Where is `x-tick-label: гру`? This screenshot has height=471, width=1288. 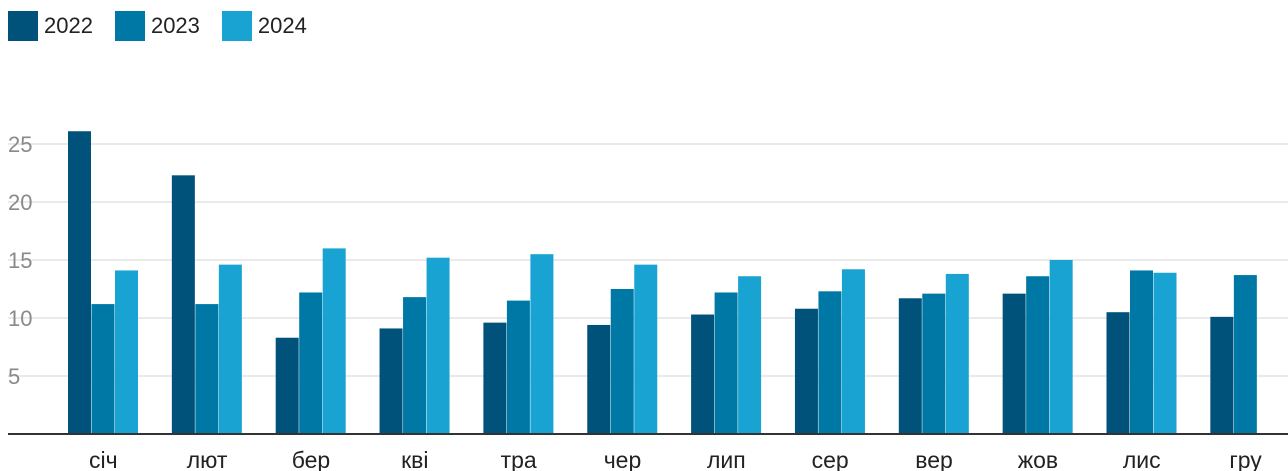 x-tick-label: гру is located at coordinates (1245, 459).